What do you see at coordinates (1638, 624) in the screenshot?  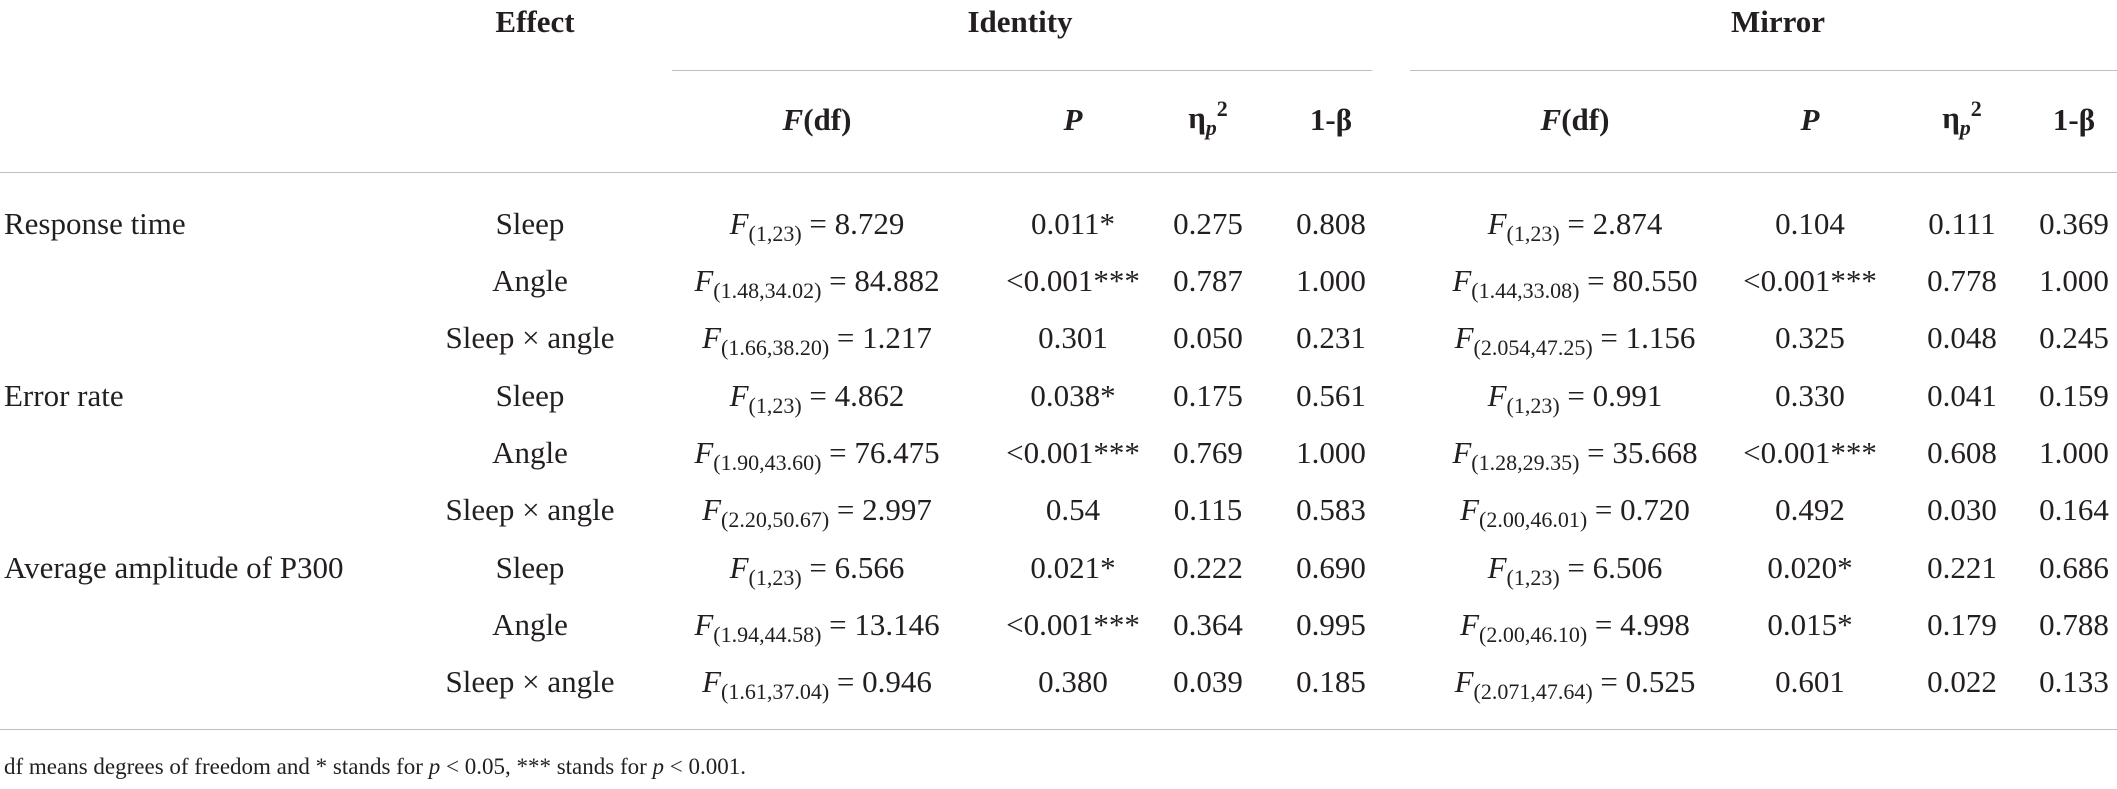 I see `f-value: = 4.998` at bounding box center [1638, 624].